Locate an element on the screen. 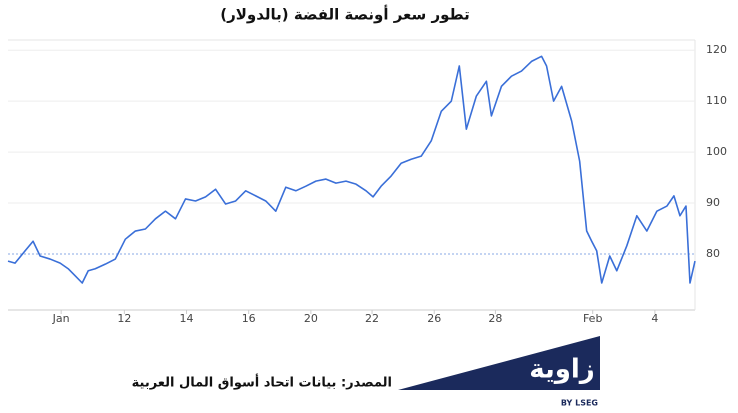  logo-name: زاوية is located at coordinates (562, 370).